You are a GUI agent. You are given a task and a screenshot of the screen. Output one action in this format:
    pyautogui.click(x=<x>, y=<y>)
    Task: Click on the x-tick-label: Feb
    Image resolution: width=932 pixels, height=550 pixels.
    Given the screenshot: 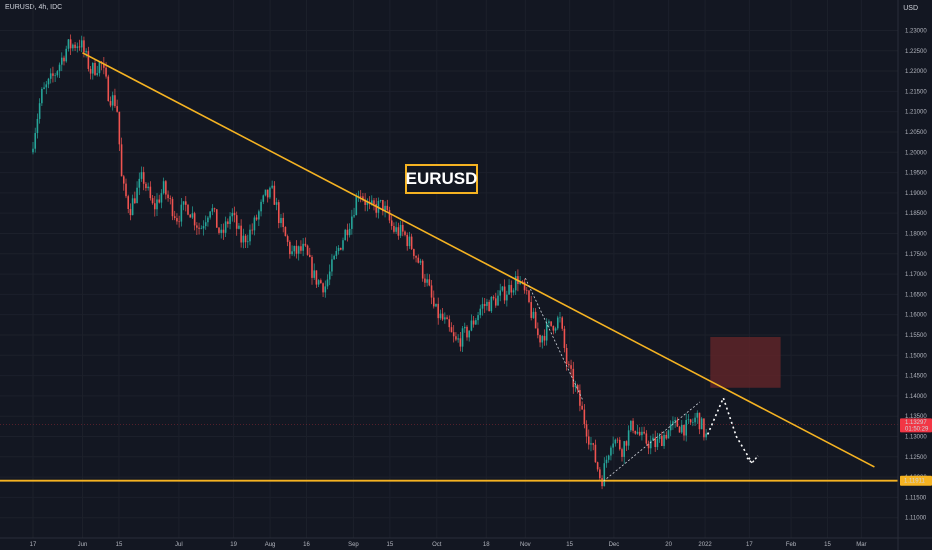 What is the action you would take?
    pyautogui.click(x=791, y=545)
    